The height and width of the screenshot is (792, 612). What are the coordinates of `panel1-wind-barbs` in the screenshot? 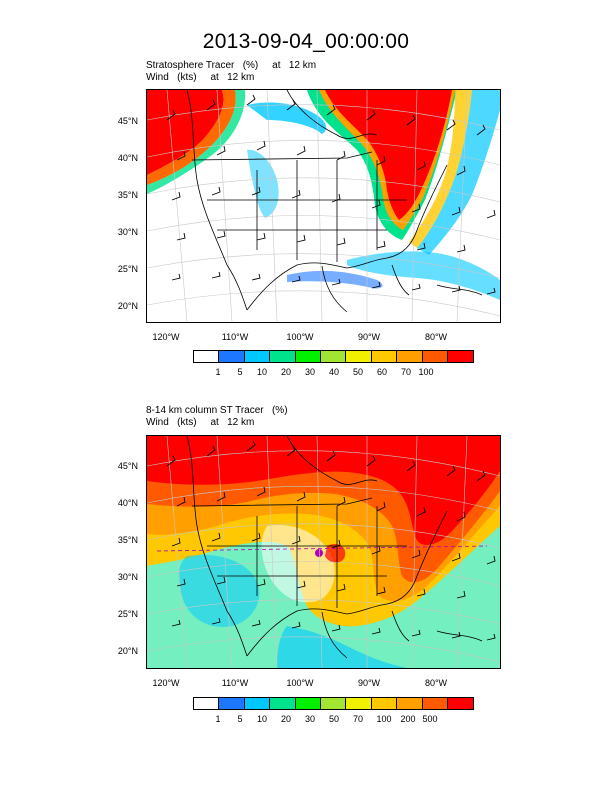 It's located at (331, 194).